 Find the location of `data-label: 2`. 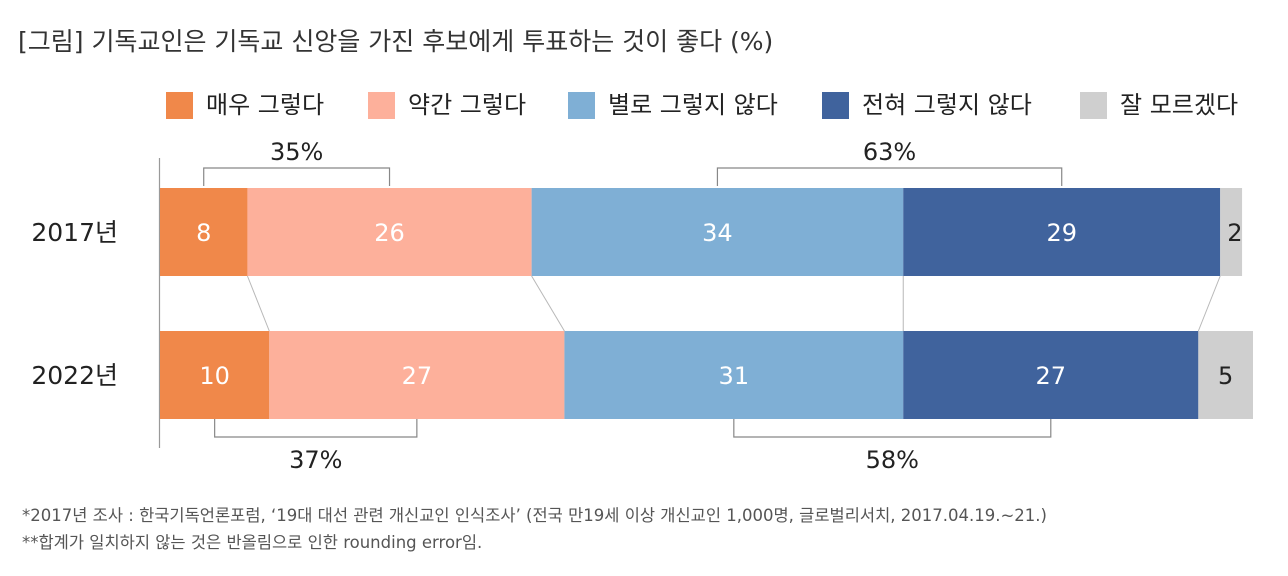

data-label: 2 is located at coordinates (1234, 233).